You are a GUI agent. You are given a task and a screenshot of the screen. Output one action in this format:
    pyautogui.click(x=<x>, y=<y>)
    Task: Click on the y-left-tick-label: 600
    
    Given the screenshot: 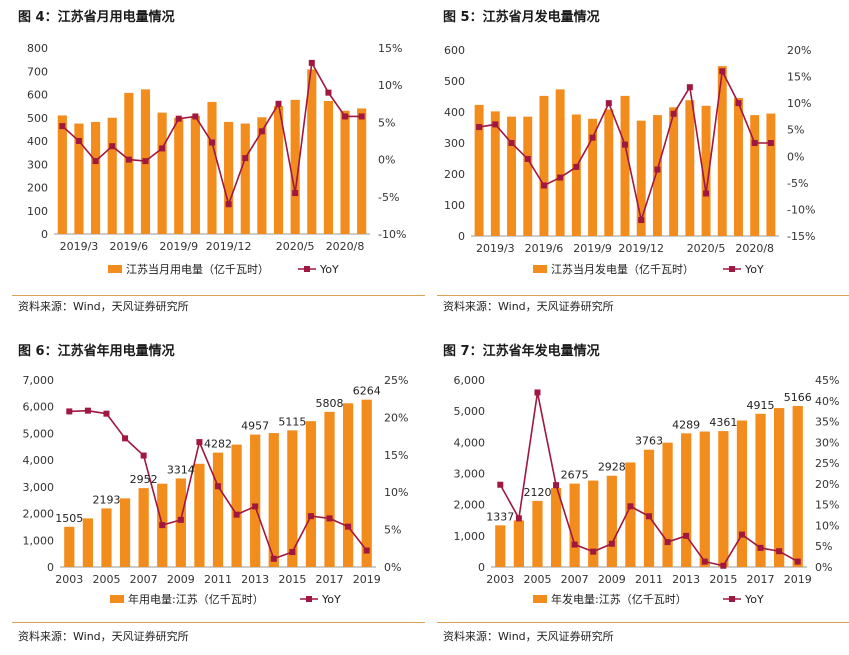 What is the action you would take?
    pyautogui.click(x=454, y=50)
    